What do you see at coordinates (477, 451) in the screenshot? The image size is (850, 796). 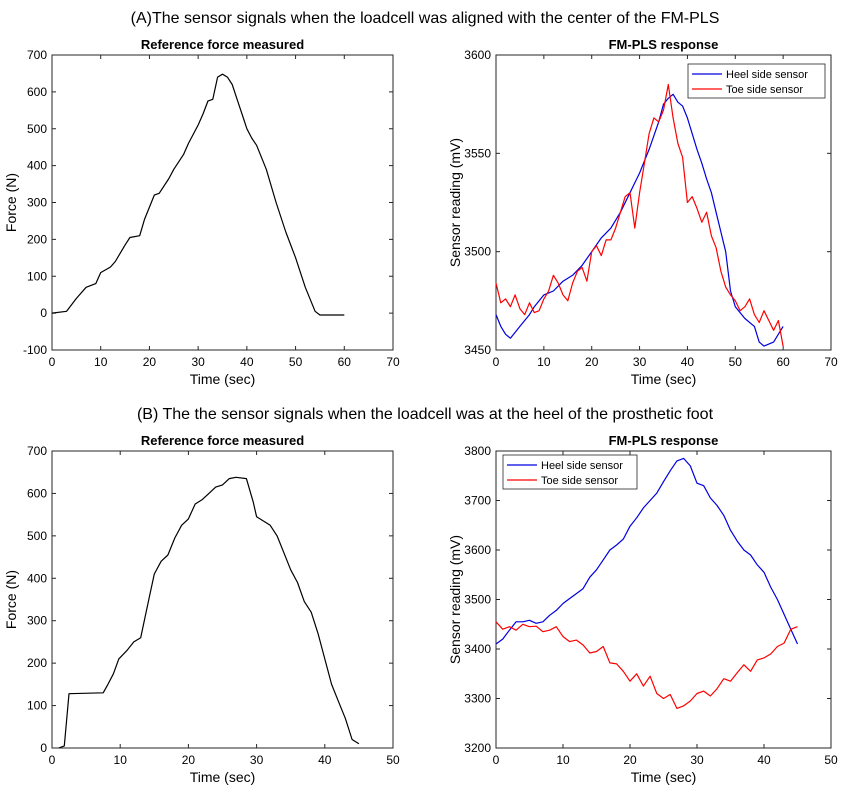 I see `y-tick-label: 3800` at bounding box center [477, 451].